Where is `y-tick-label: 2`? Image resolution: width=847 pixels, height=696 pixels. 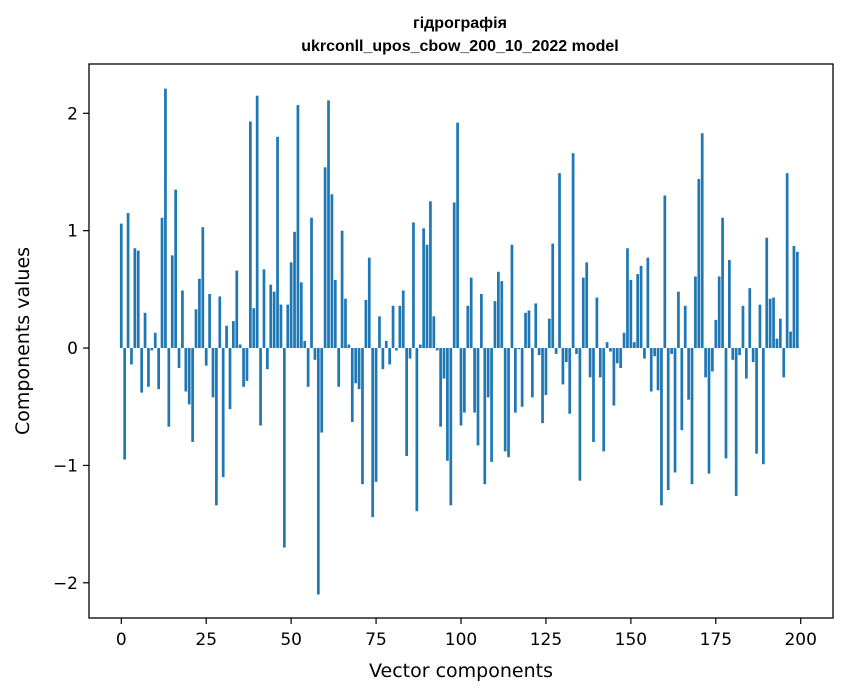
y-tick-label: 2 is located at coordinates (72, 114).